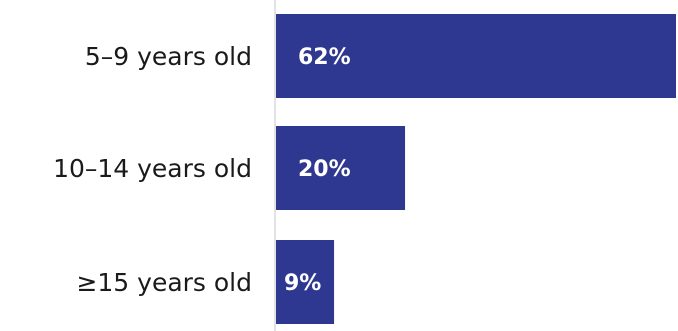 The image size is (678, 331). Describe the element at coordinates (324, 57) in the screenshot. I see `value-label-0: 62%` at that location.